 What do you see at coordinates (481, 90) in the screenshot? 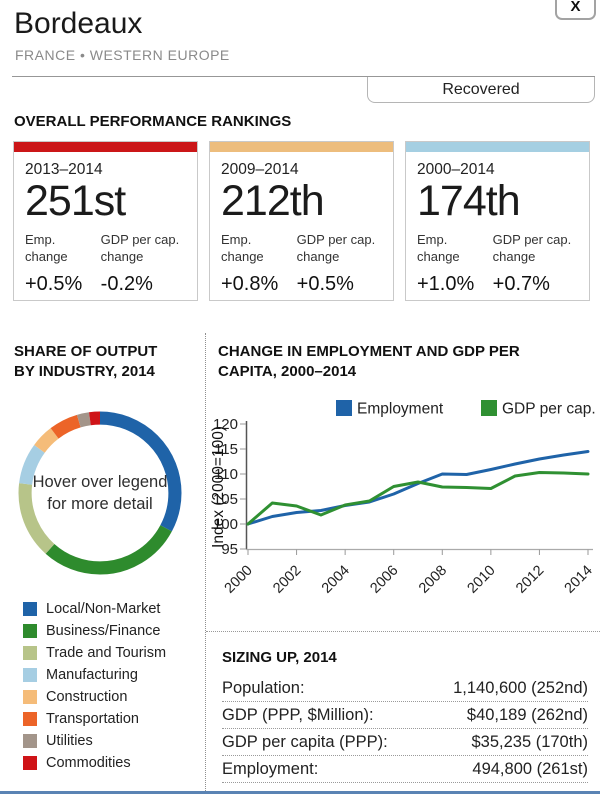
I see `recovery-status-button: Recovered` at bounding box center [481, 90].